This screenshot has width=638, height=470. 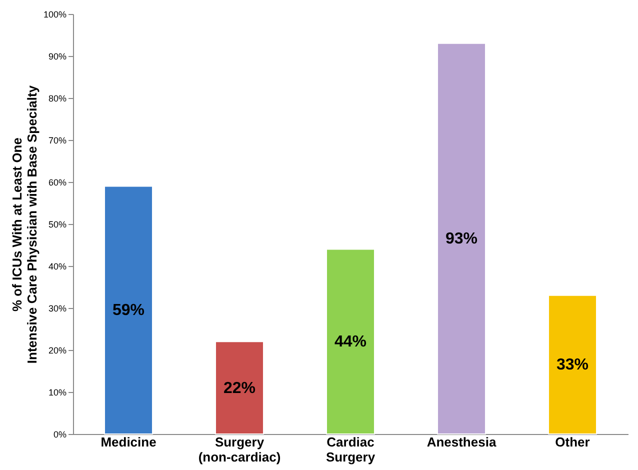 What do you see at coordinates (54, 15) in the screenshot?
I see `y-tick-label: 100%` at bounding box center [54, 15].